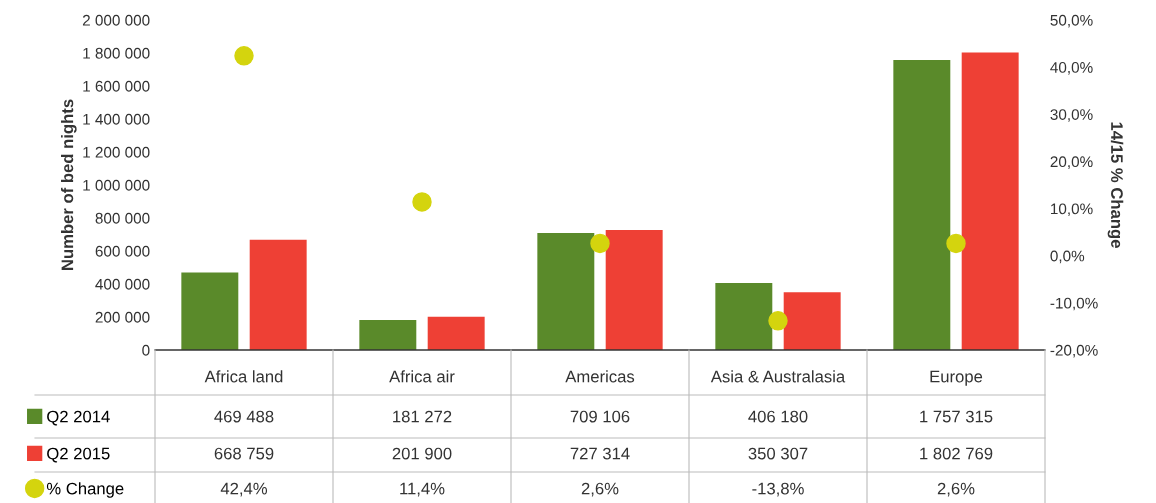  What do you see at coordinates (116, 20) in the screenshot?
I see `y-tick-label: 2 000 000` at bounding box center [116, 20].